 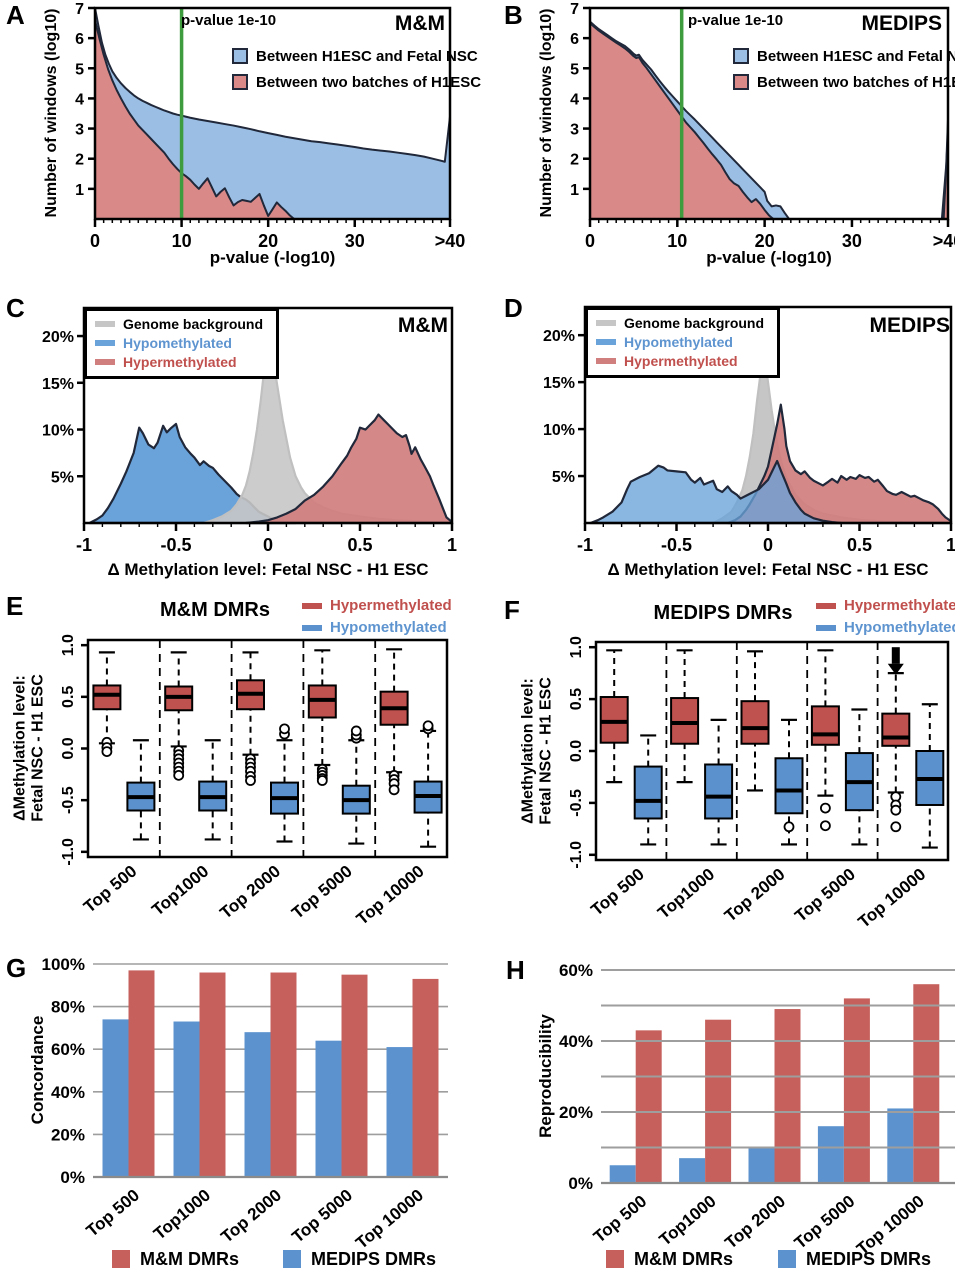 I want to click on chart-element: 3, so click(x=574, y=130).